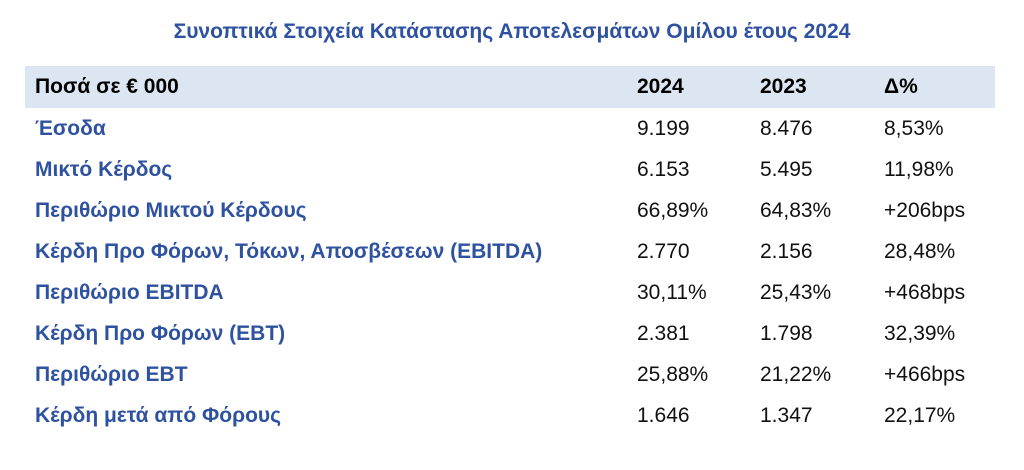  What do you see at coordinates (158, 415) in the screenshot?
I see `row-label: Κέρδη μετά από Φόρους` at bounding box center [158, 415].